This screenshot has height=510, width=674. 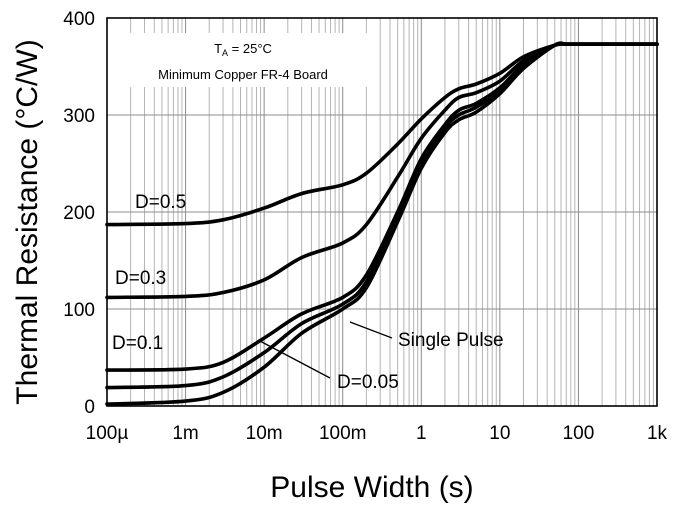 I want to click on label-leader-lines, so click(x=325, y=350).